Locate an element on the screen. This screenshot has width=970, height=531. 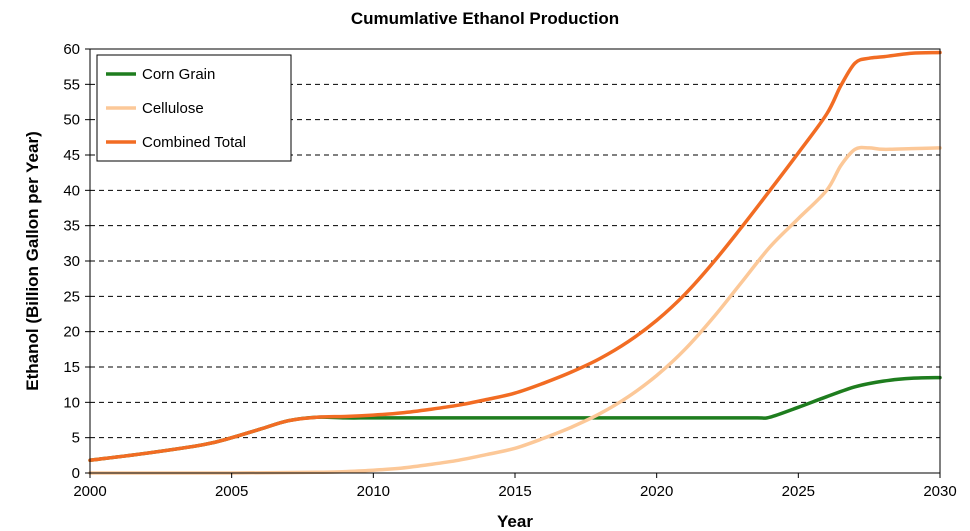
legend-label-cellulose: Cellulose is located at coordinates (173, 108).